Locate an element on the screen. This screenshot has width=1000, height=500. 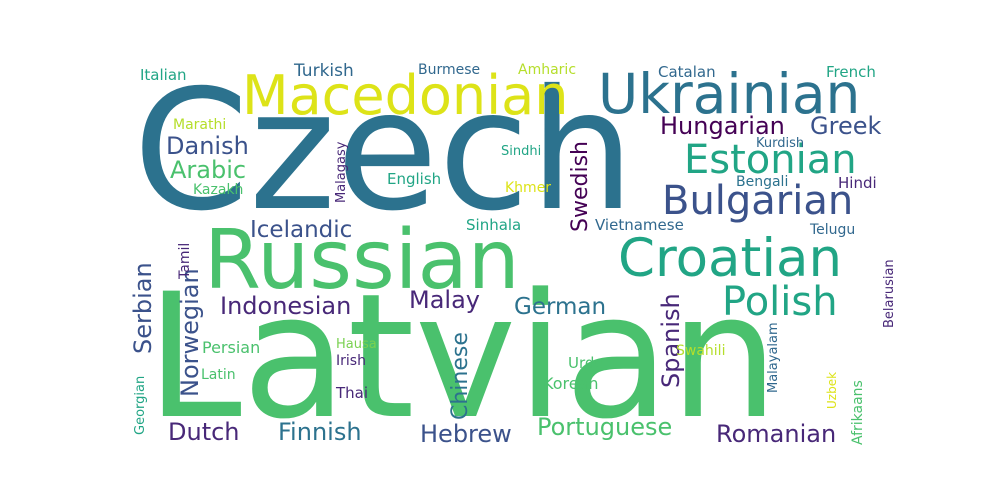
word-sindhi: Sindhi is located at coordinates (521, 151).